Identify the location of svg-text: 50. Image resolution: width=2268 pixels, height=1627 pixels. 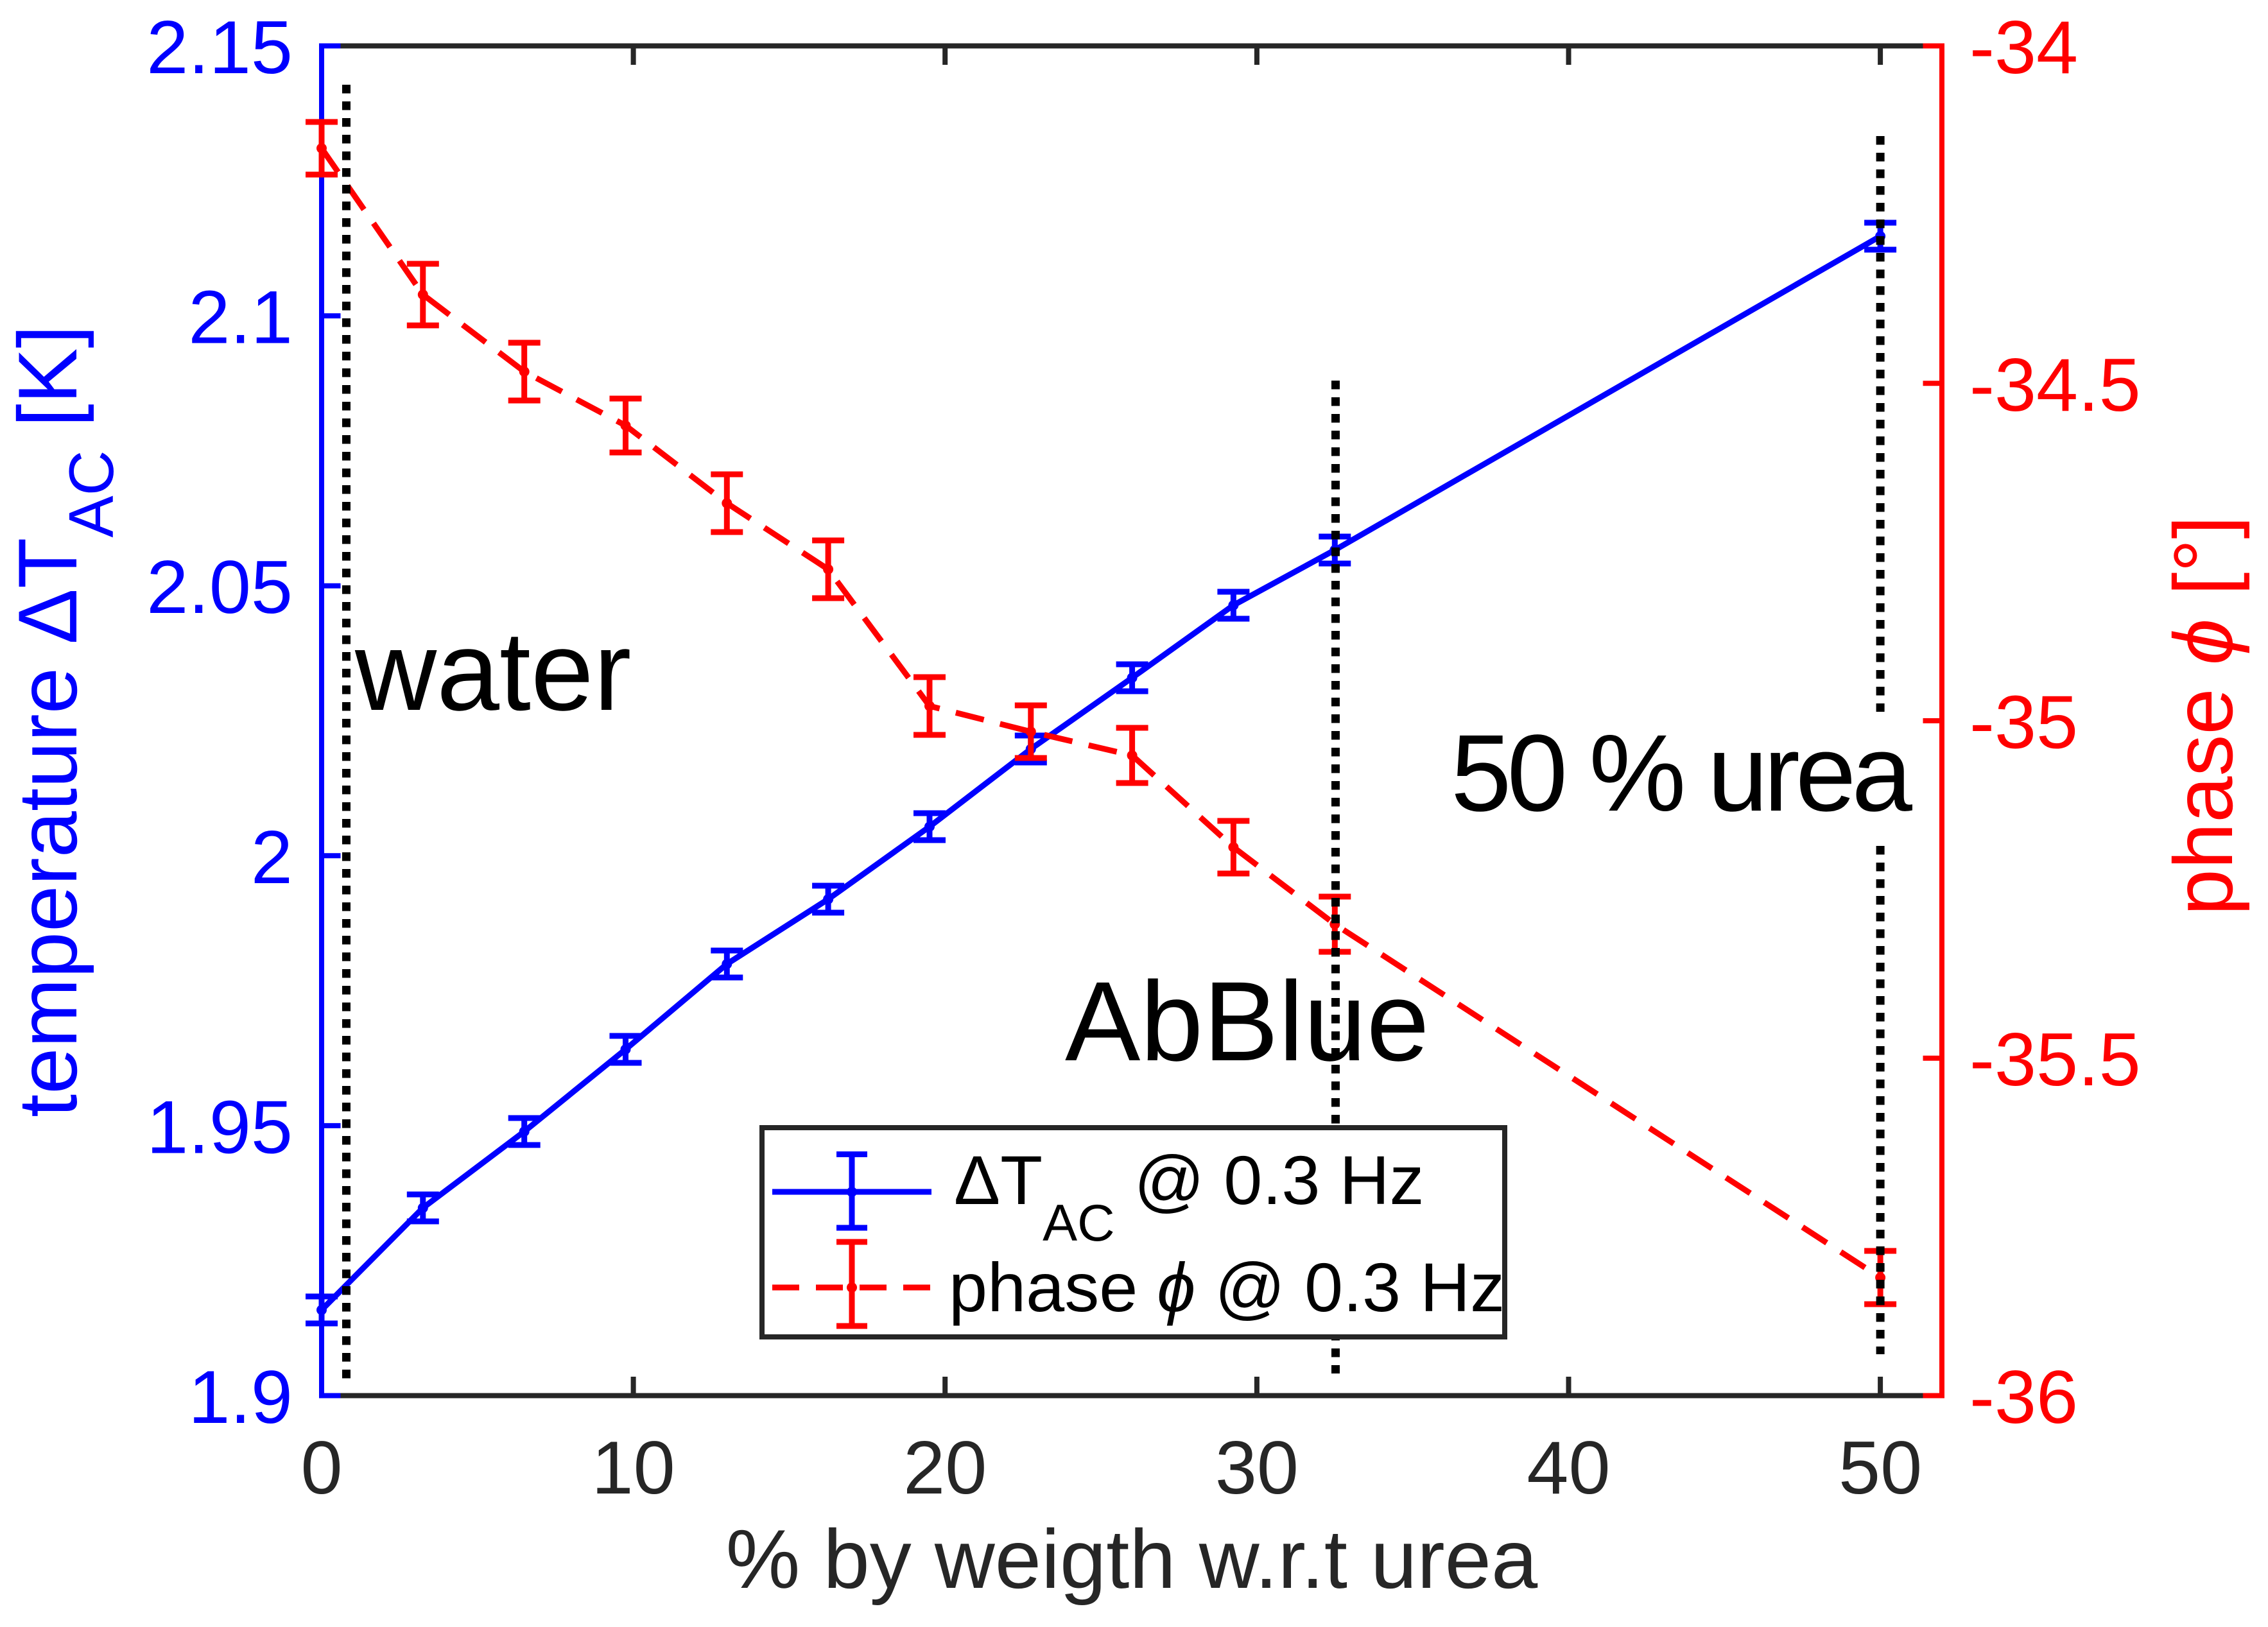
(1880, 1467).